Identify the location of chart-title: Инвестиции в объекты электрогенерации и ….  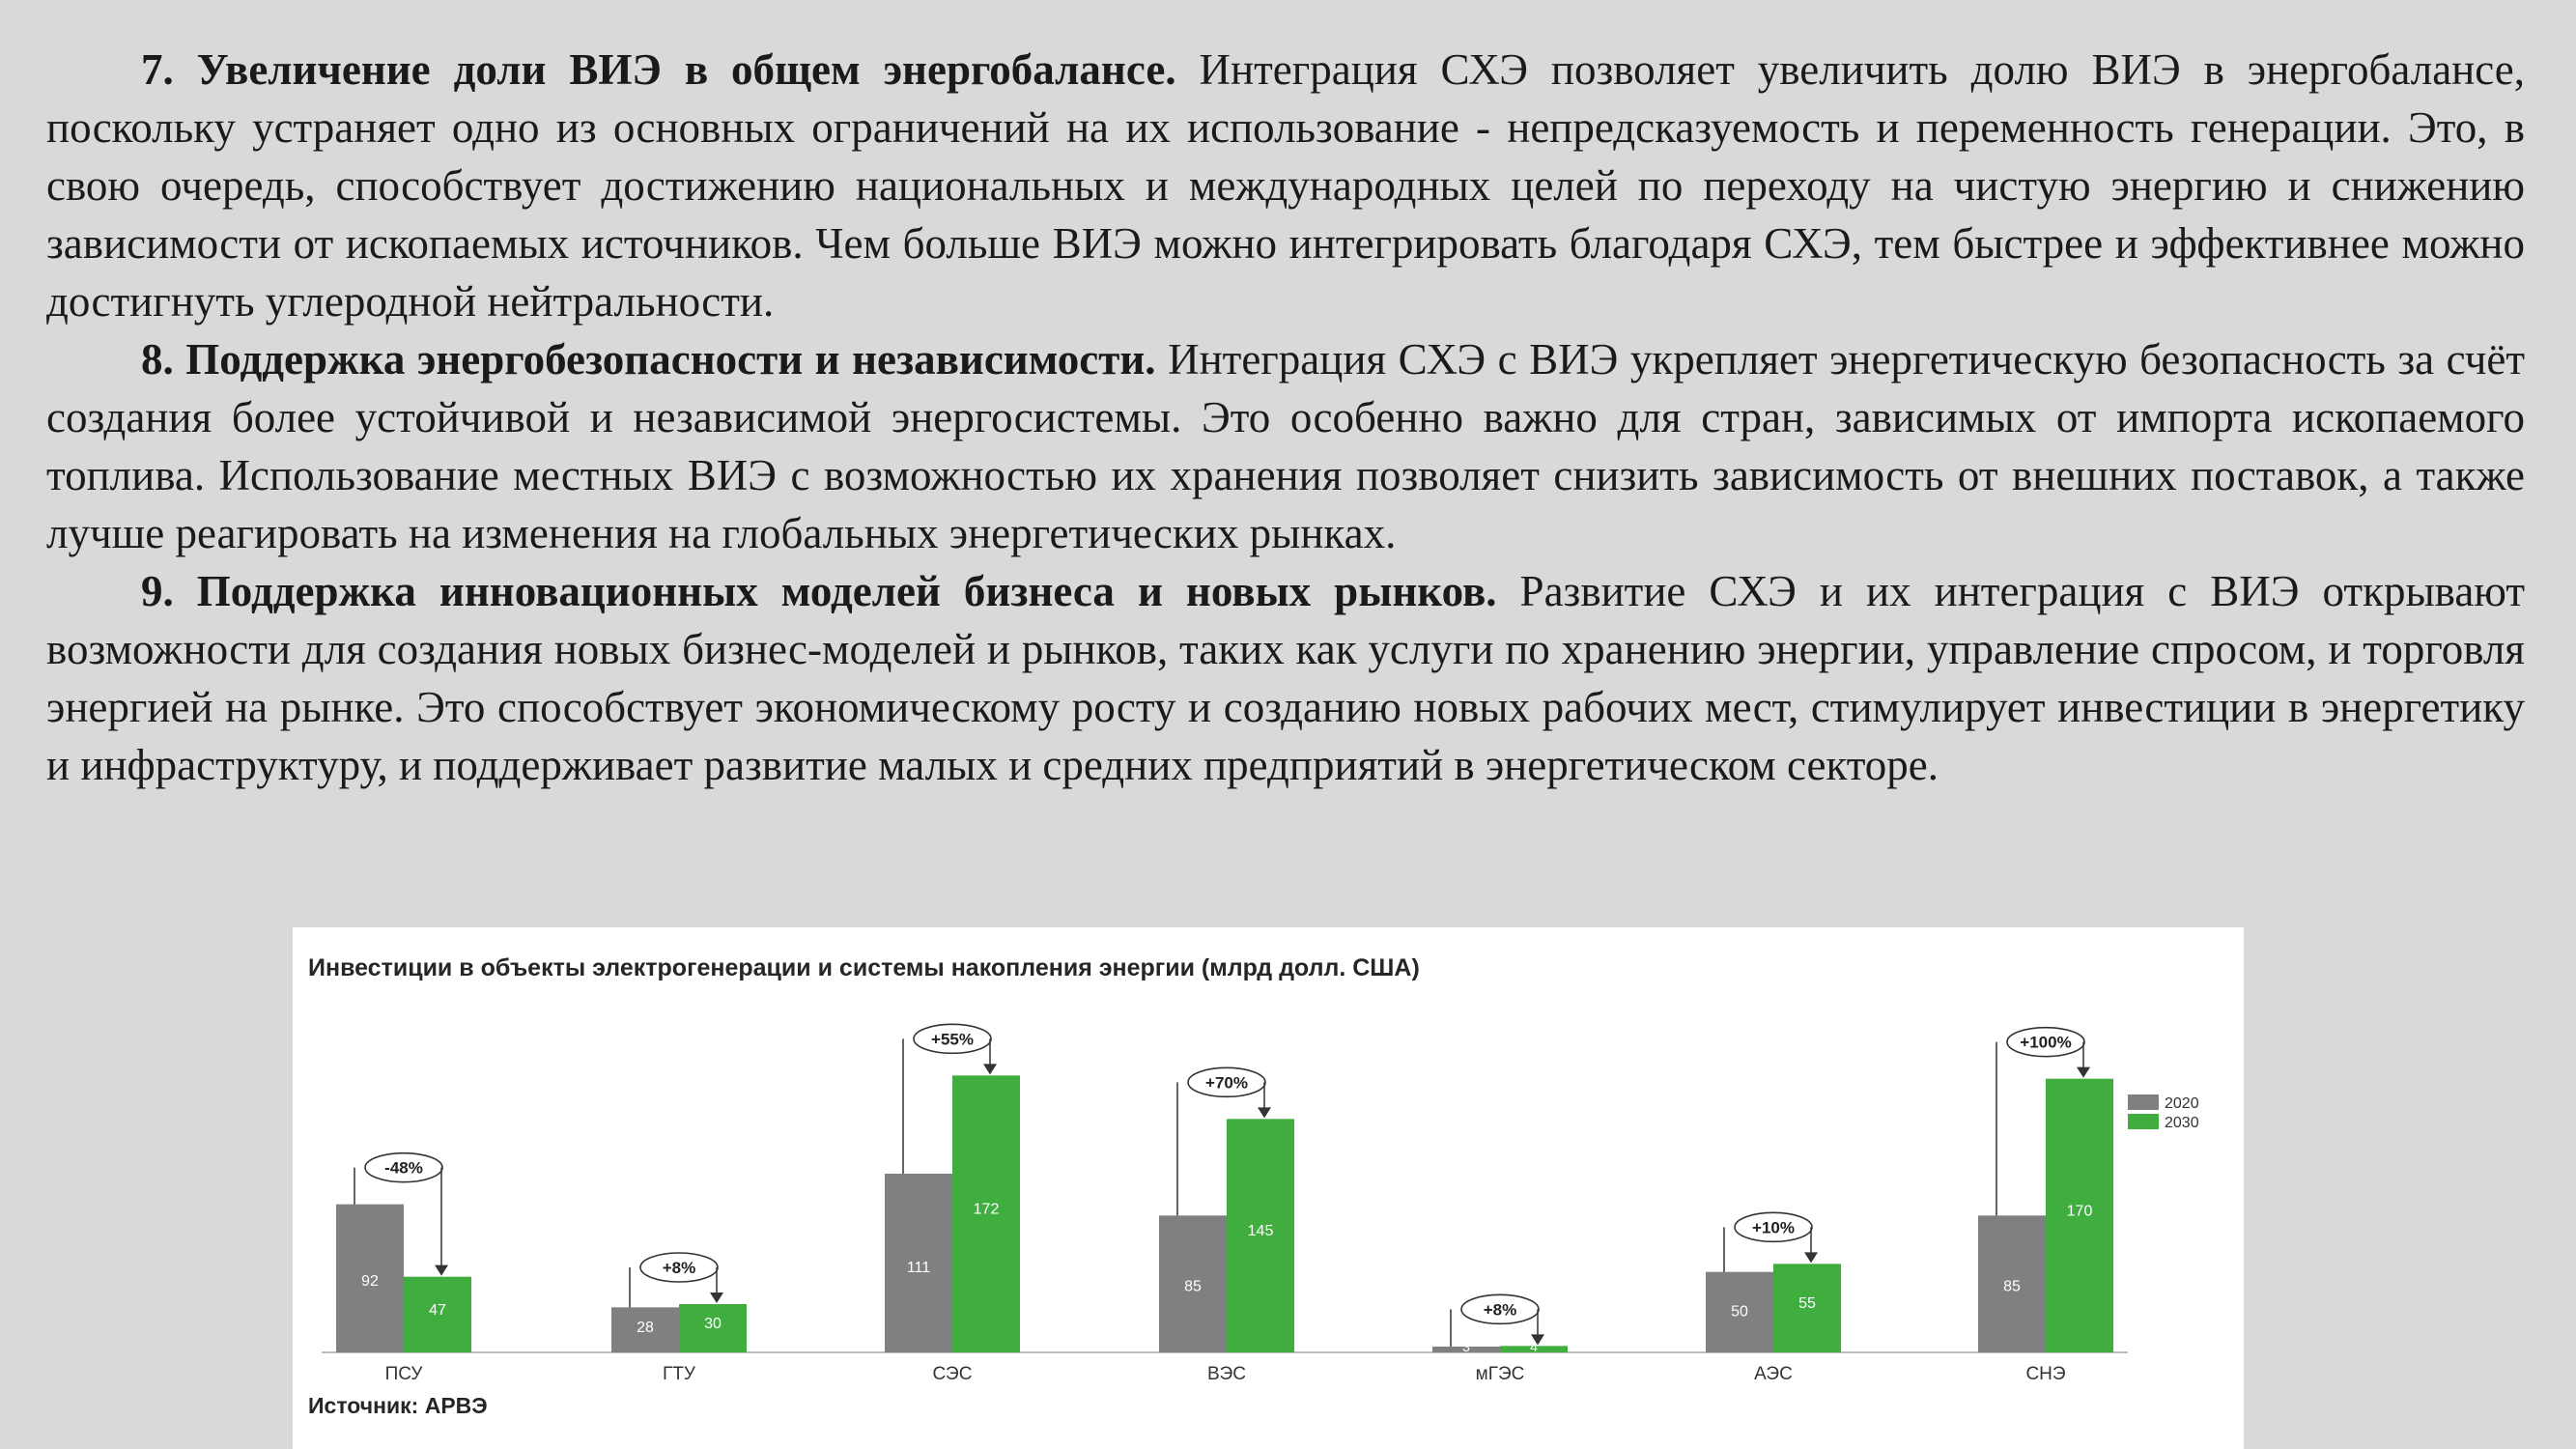
(864, 967).